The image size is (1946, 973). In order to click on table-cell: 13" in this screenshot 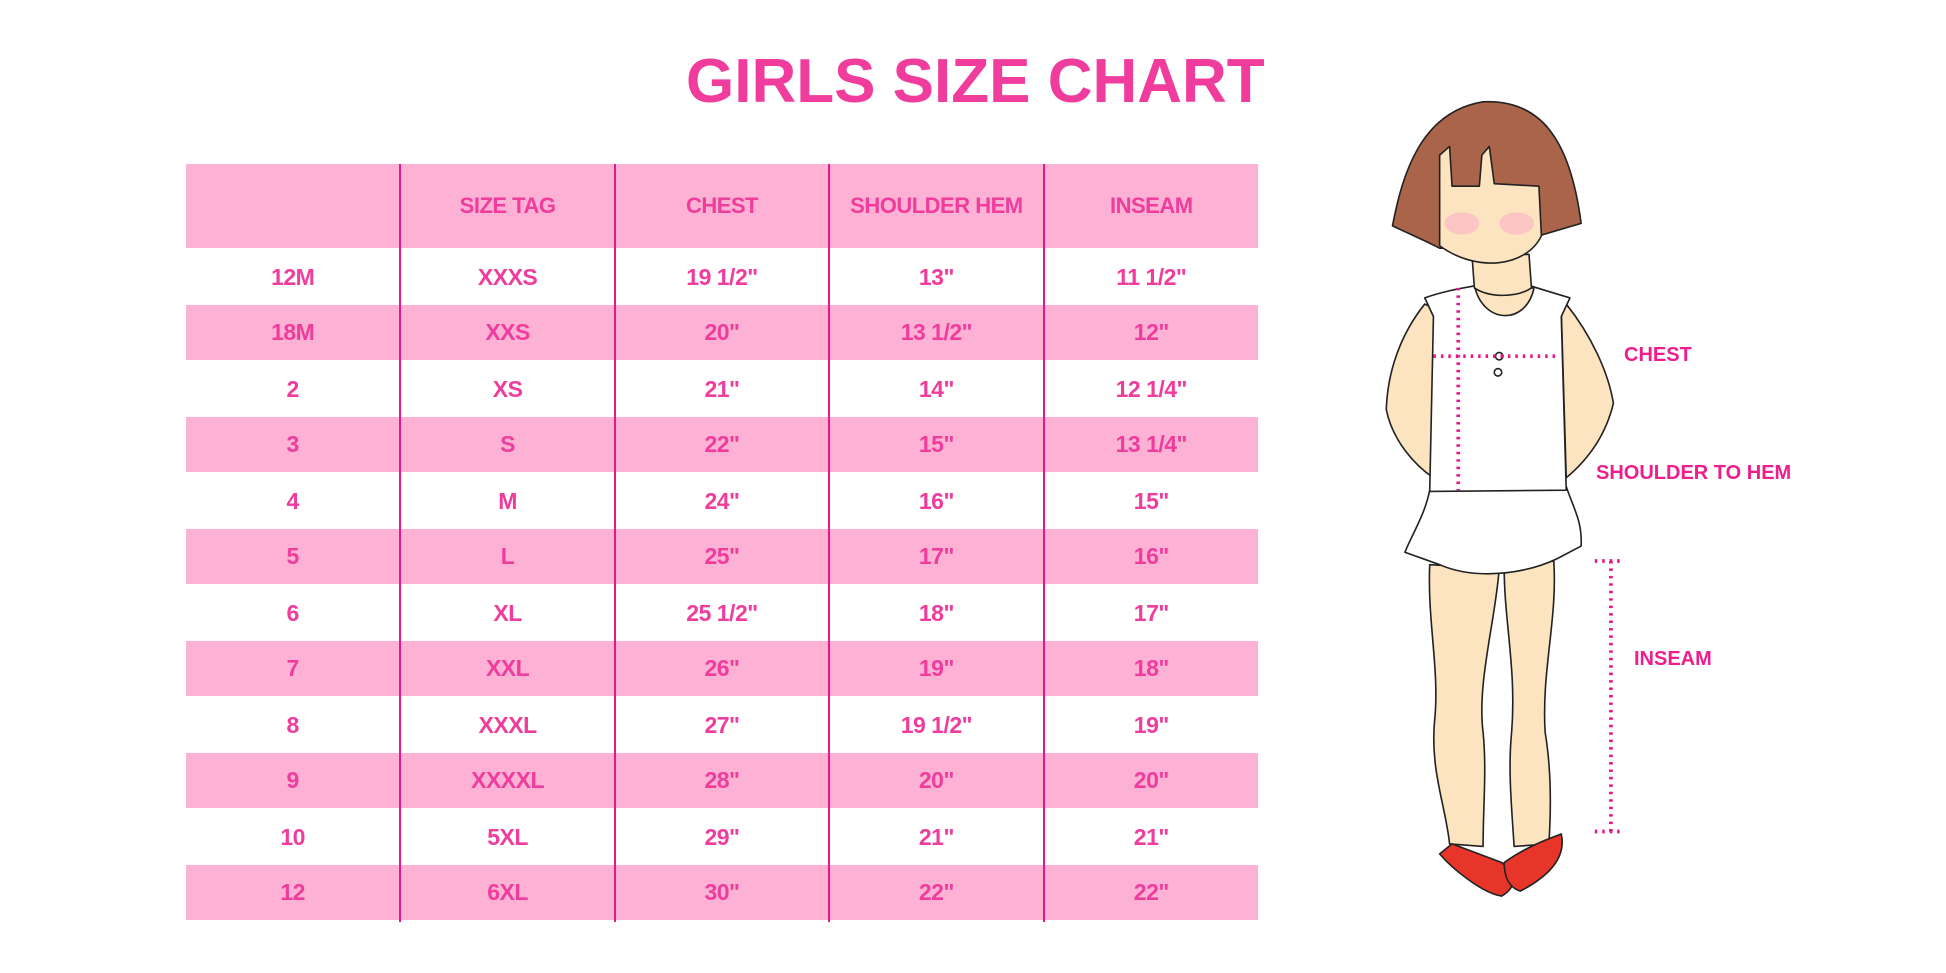, I will do `click(936, 277)`.